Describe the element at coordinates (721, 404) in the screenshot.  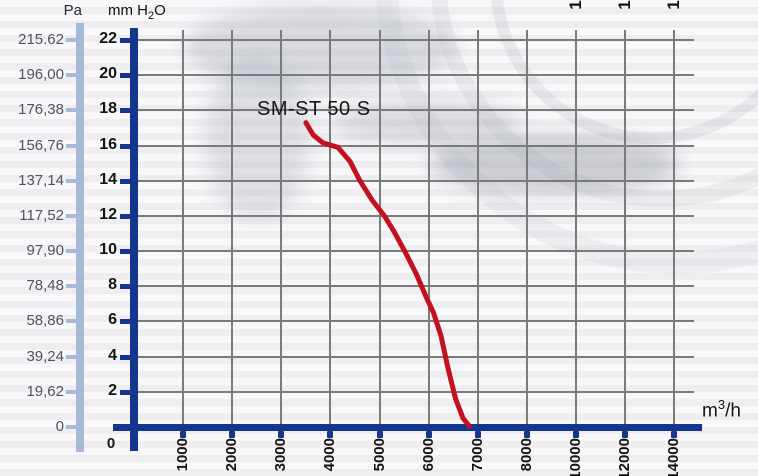
I see `flow-unit-sup: 3` at that location.